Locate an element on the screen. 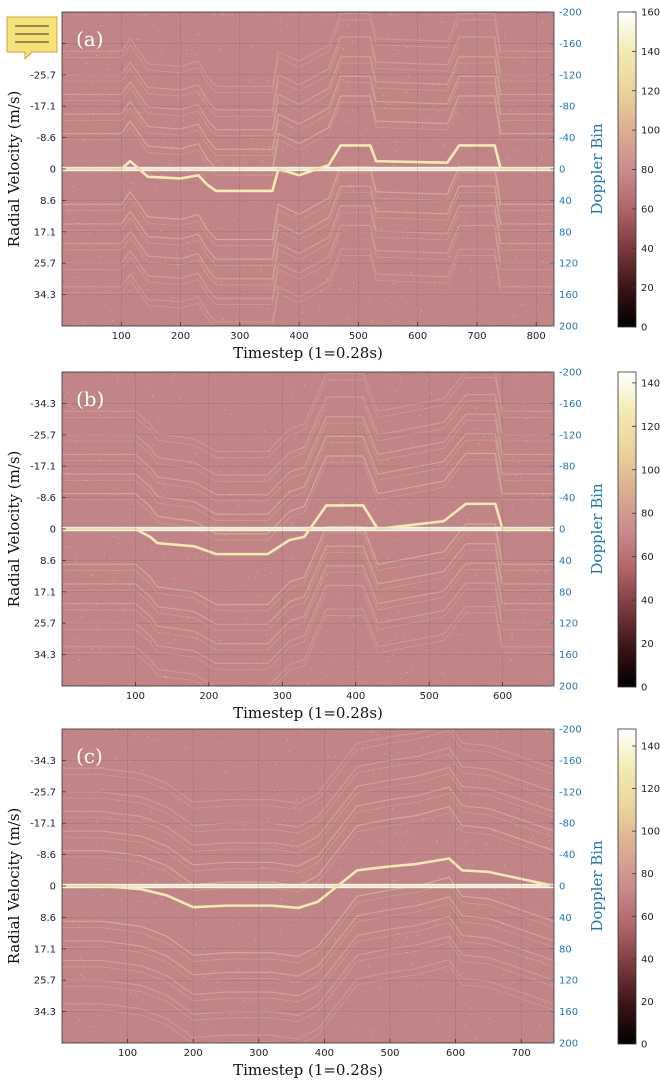 The image size is (660, 1082). colorbar: 0 20 40 60 80 100 120 140 is located at coordinates (638, 889).